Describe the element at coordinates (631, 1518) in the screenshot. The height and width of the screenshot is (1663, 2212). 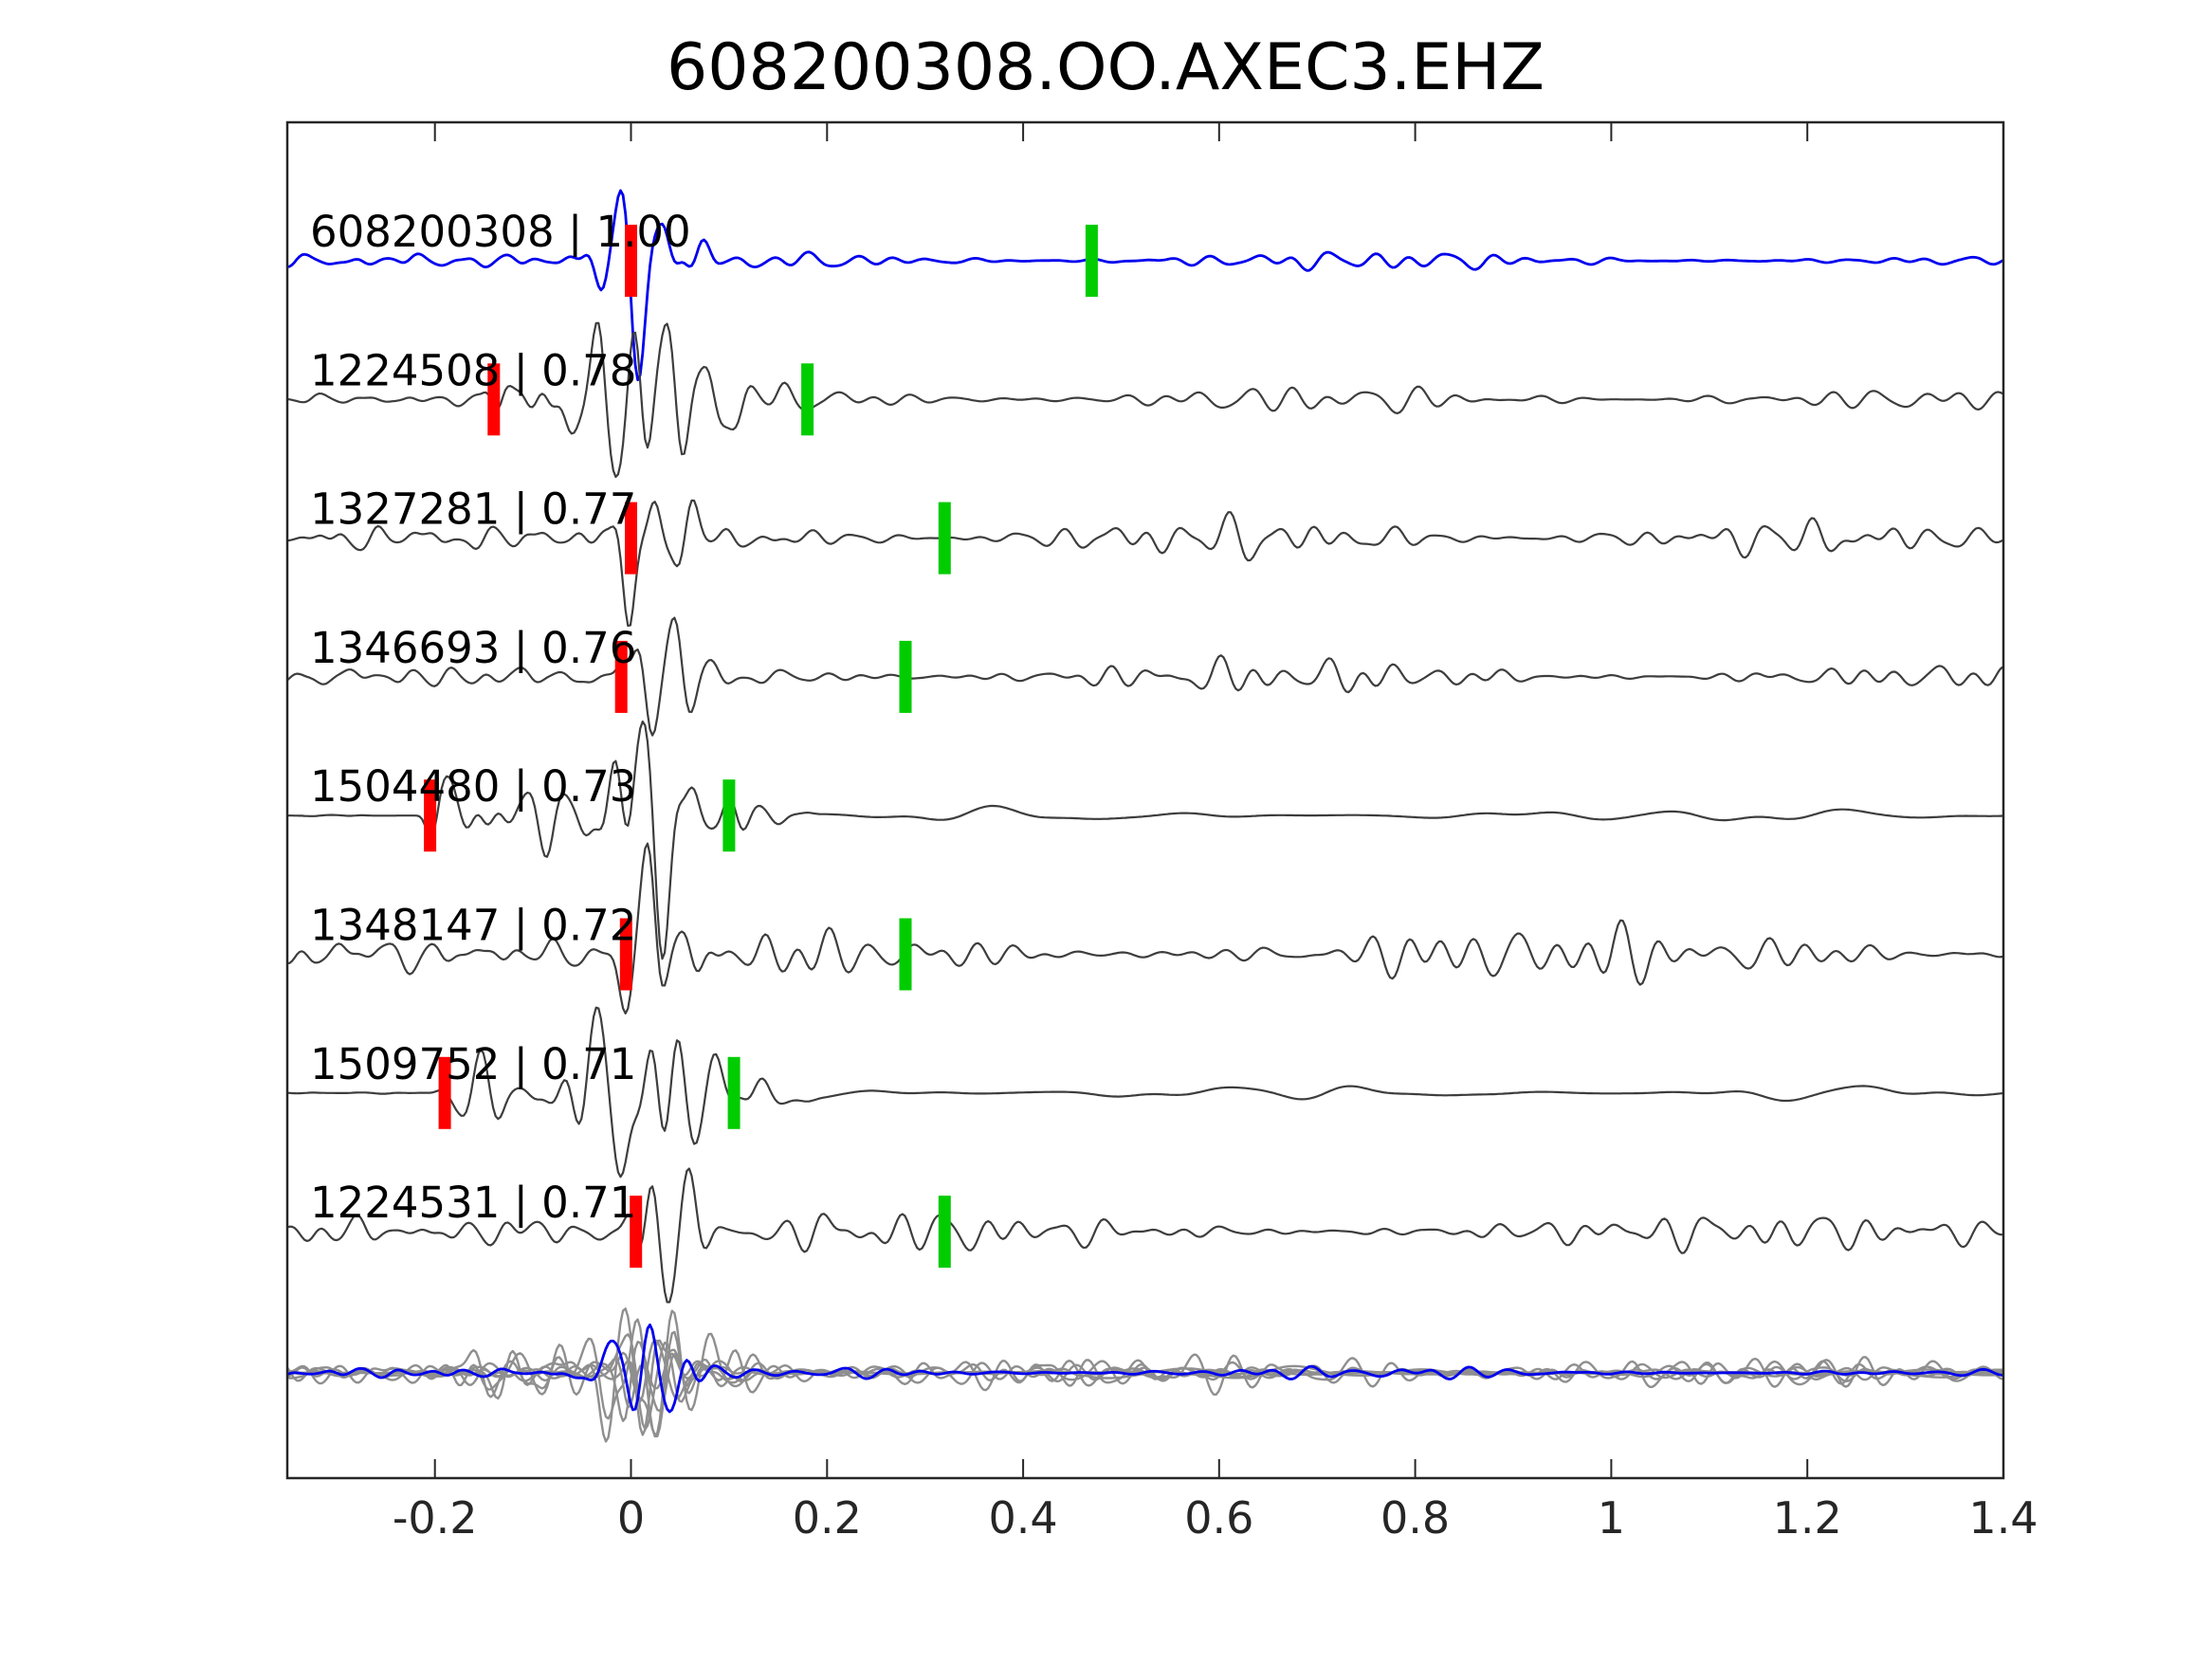
I see `x-tick-label: 0` at that location.